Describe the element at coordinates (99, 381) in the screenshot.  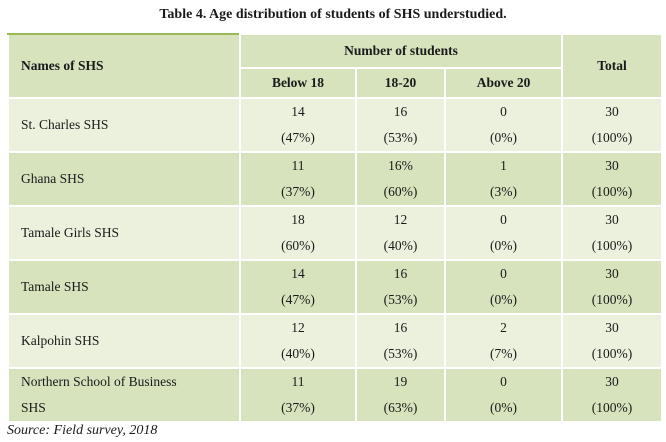
I see `school-name-line-1: Northern School of Business` at that location.